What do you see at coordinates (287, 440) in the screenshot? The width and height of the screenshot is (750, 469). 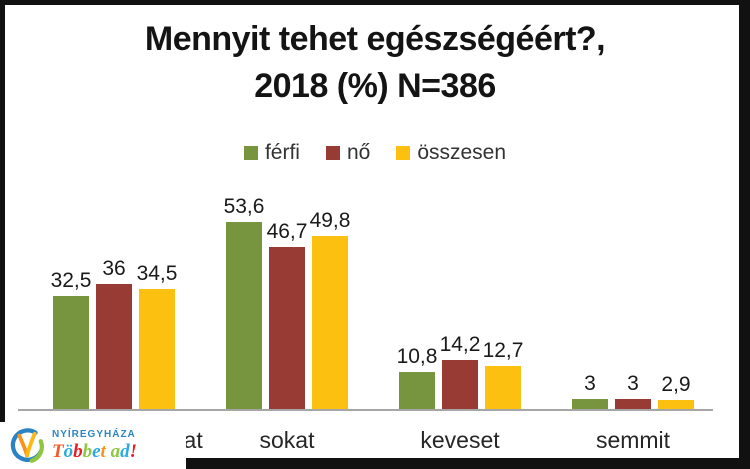 I see `category-label-sokat: sokat` at bounding box center [287, 440].